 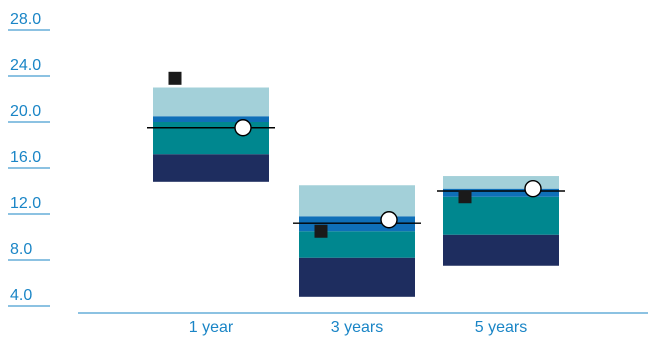 I want to click on y-axis-tick-labels: 28.0 24.0 20.0 16.0 12.0 8.0 4.0, so click(x=25, y=157).